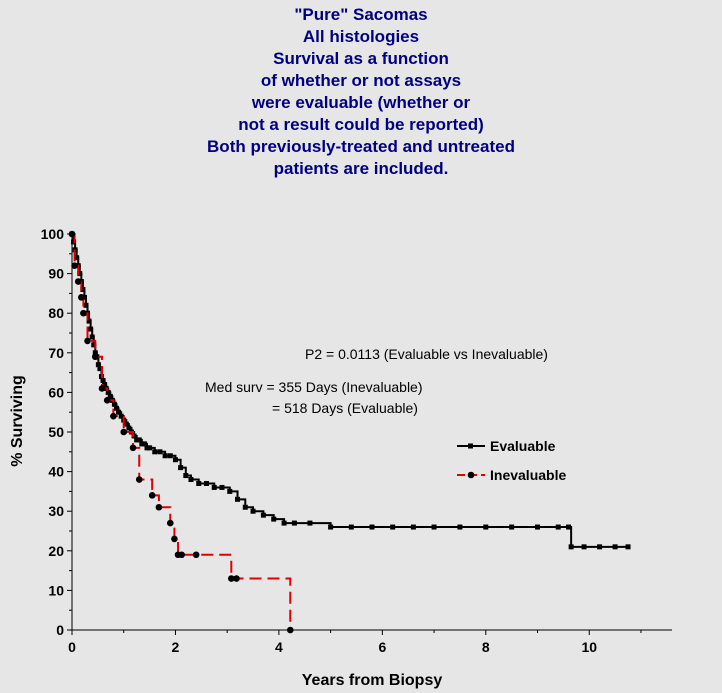  I want to click on y-tick-label: 50, so click(56, 432).